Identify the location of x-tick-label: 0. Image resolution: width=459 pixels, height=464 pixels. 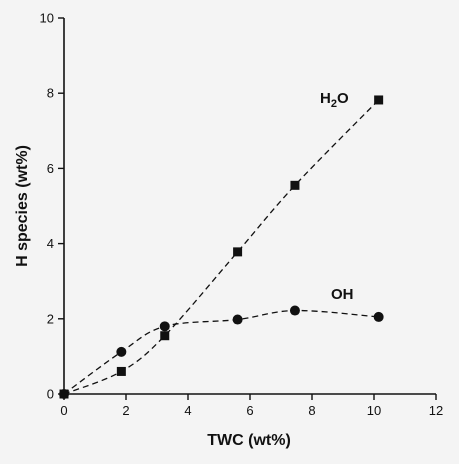
(63, 410).